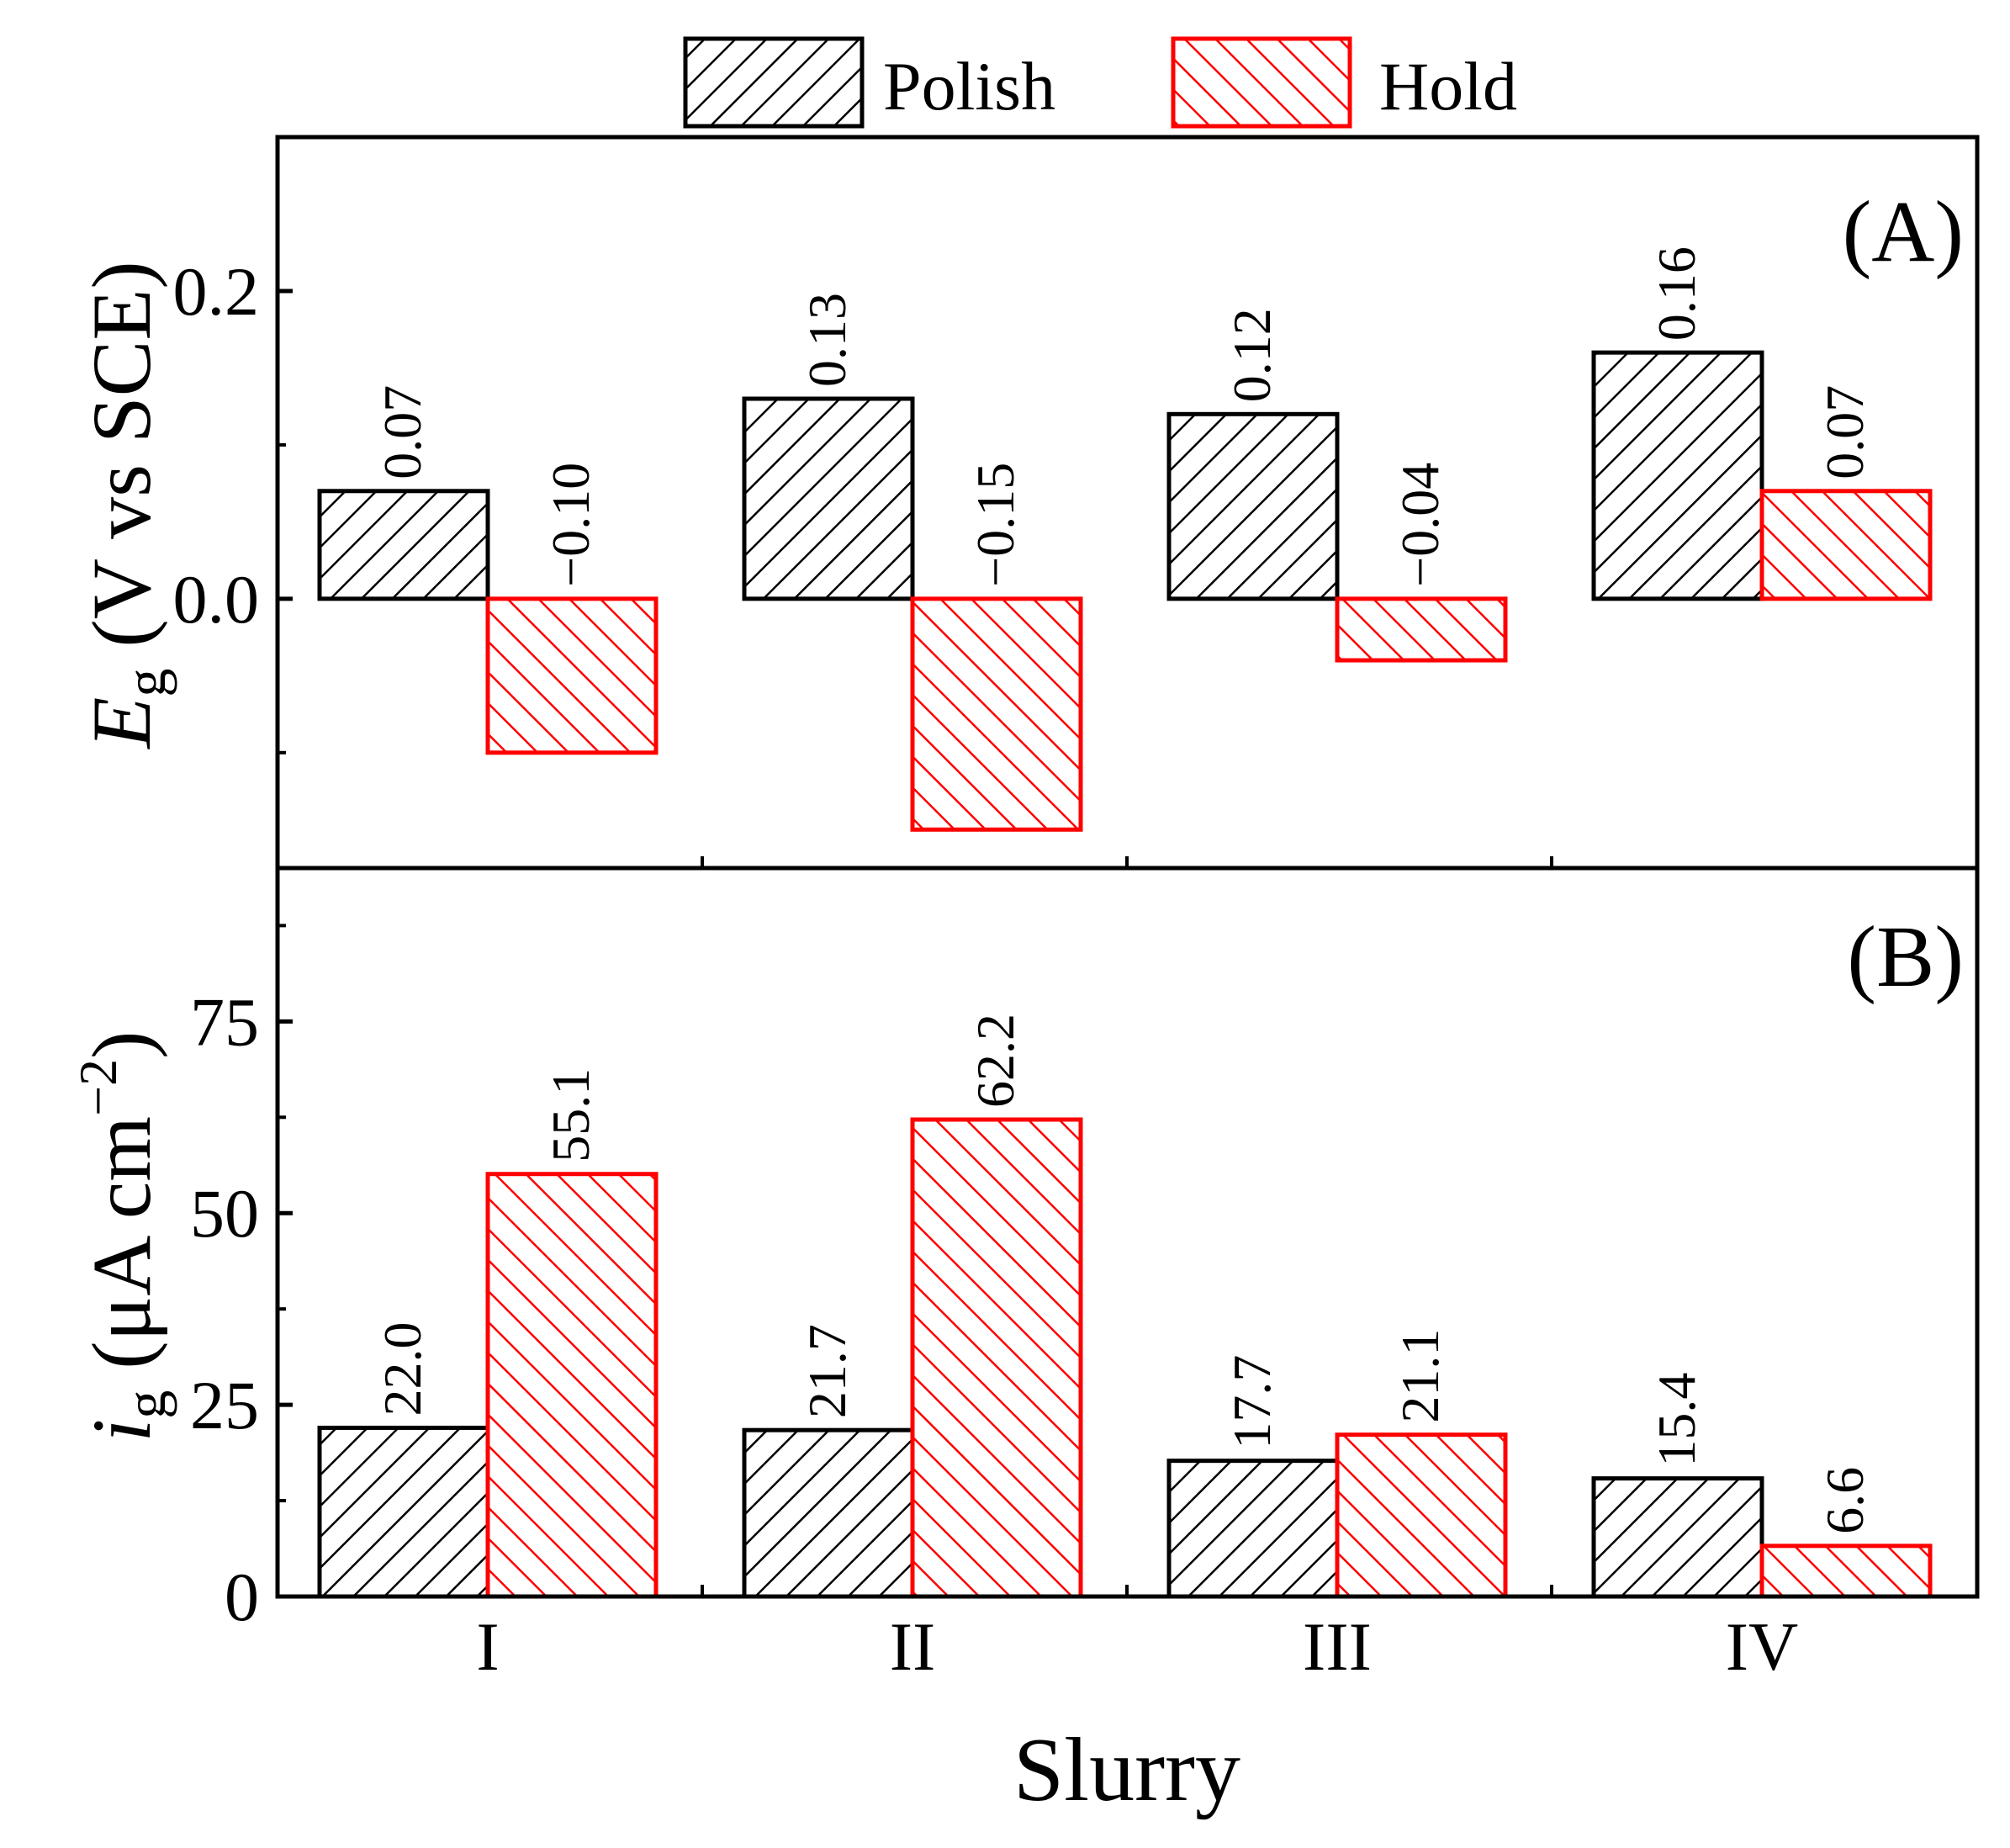  Describe the element at coordinates (1906, 956) in the screenshot. I see `panel-b-tag: (B)` at that location.